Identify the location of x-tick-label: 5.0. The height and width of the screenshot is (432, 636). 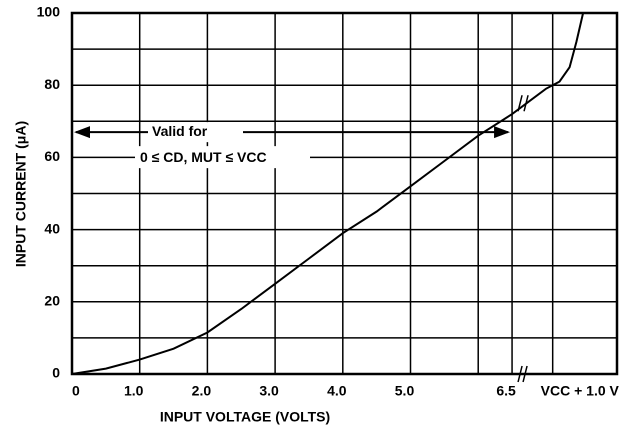
(405, 391).